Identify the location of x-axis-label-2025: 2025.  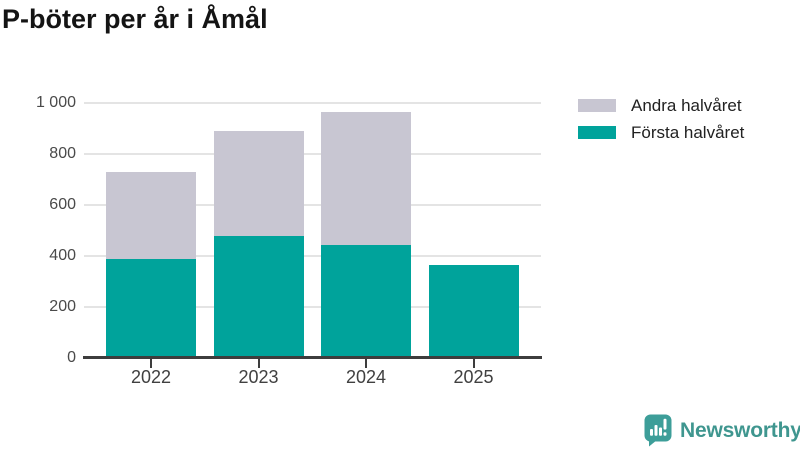
(473, 377).